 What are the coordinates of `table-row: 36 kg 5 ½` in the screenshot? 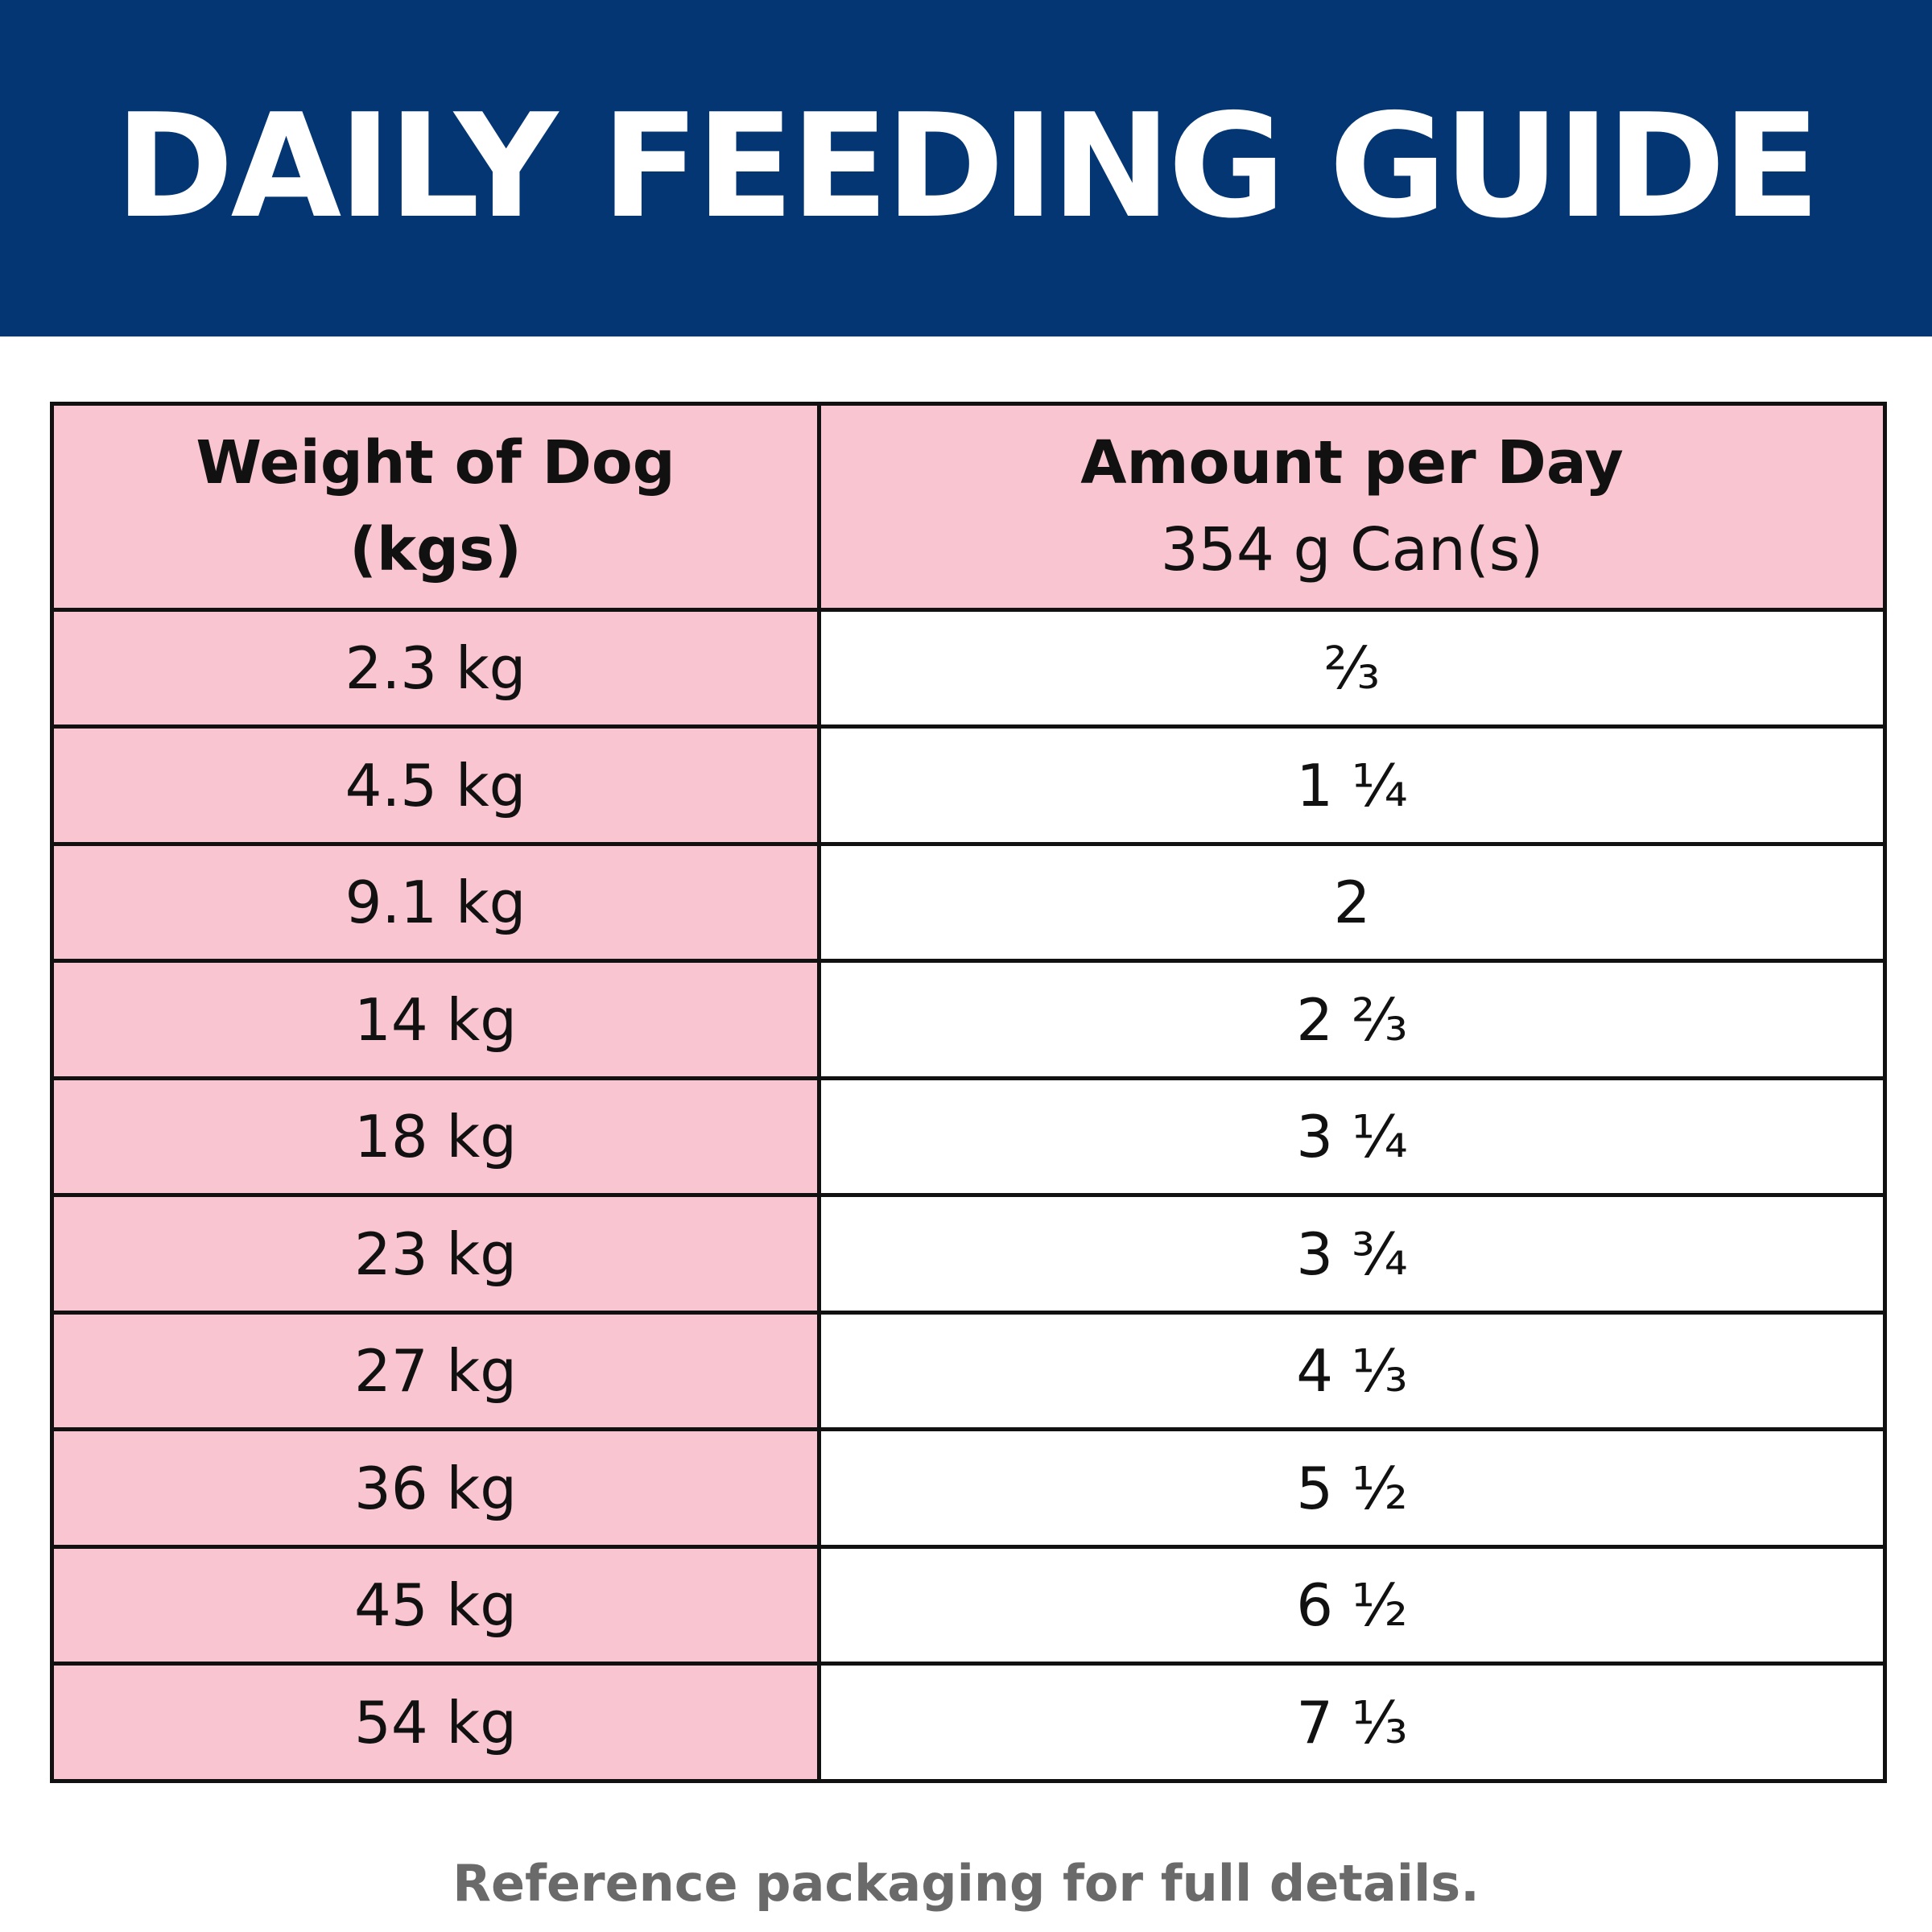 It's located at (968, 1488).